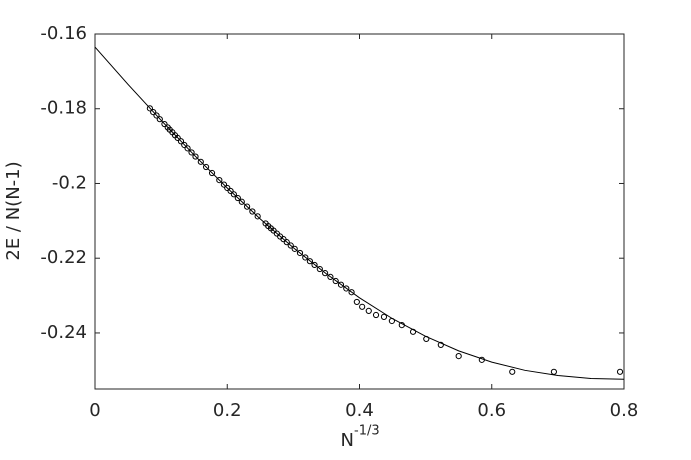  What do you see at coordinates (63, 33) in the screenshot?
I see `y-tick-label: -0.16` at bounding box center [63, 33].